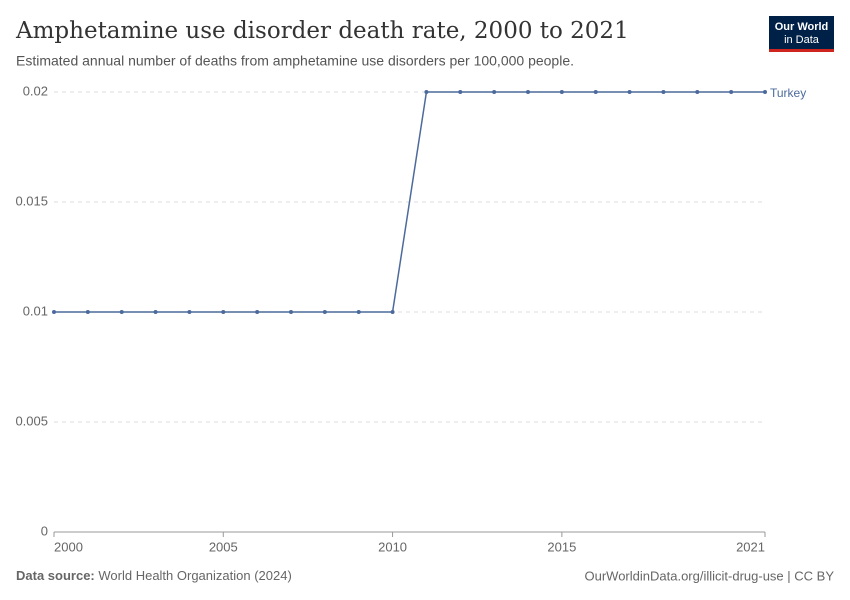 Image resolution: width=850 pixels, height=600 pixels. I want to click on logo-bar, so click(801, 50).